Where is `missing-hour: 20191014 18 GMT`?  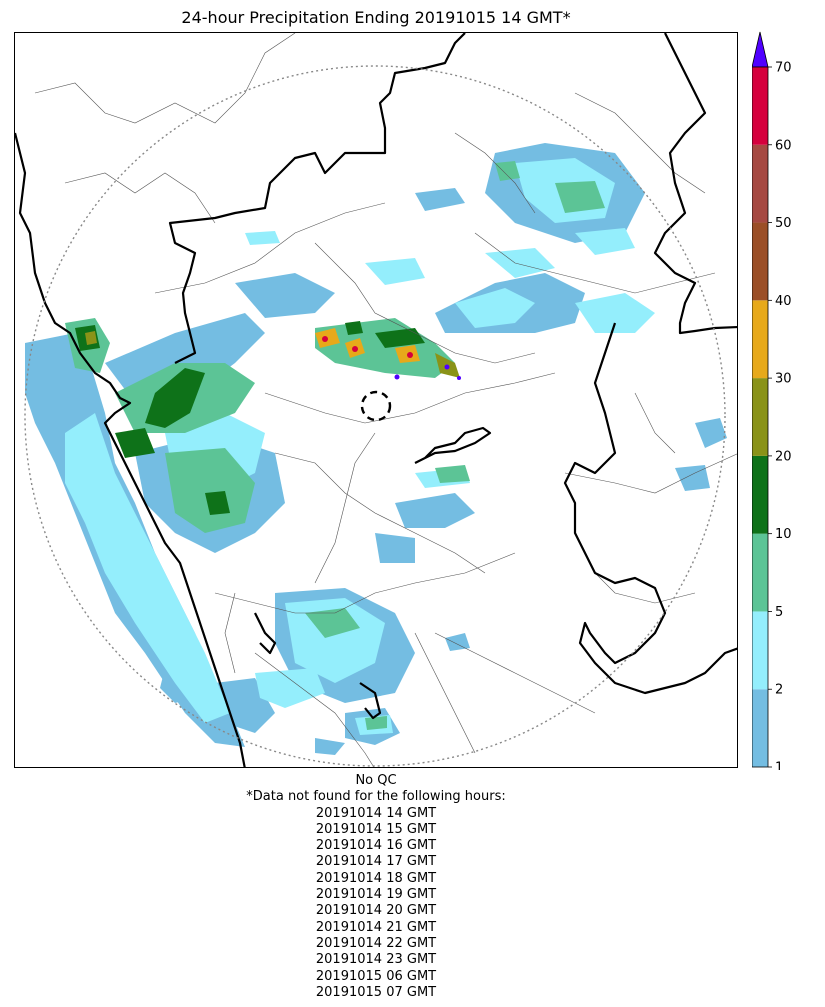 missing-hour: 20191014 18 GMT is located at coordinates (376, 878).